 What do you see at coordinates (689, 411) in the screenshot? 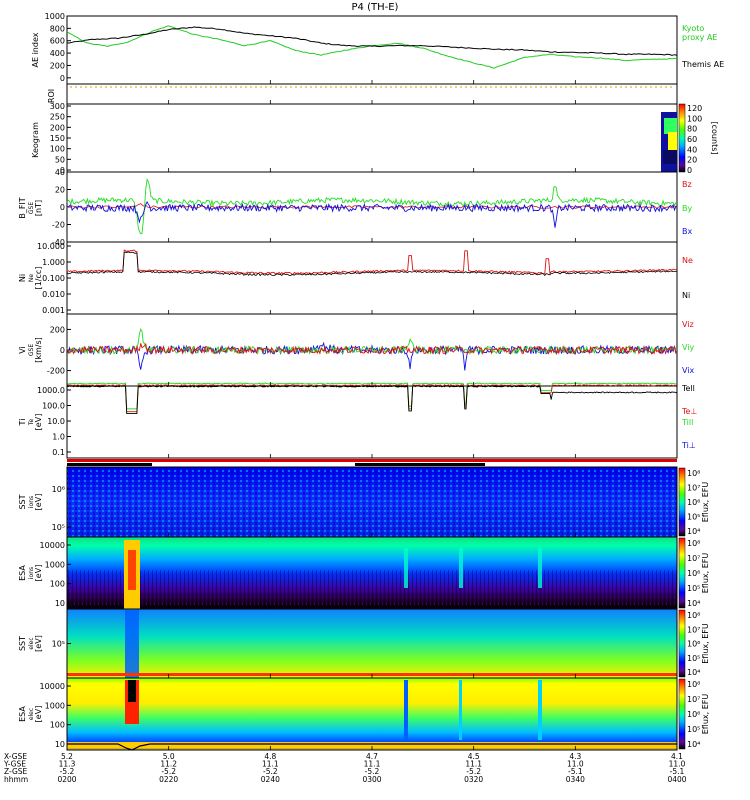
I see `legend-te-perp: Te⊥` at bounding box center [689, 411].